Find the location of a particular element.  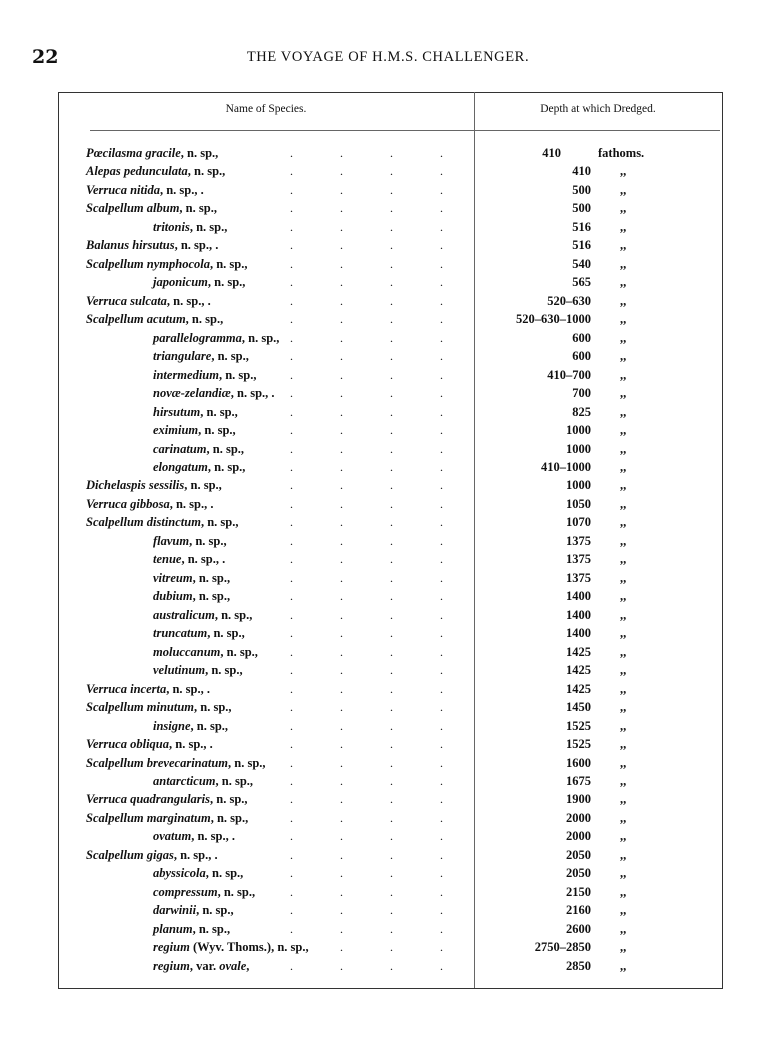

species-name: Scalpellum brevecarinatum, n. sp., is located at coordinates (176, 763).